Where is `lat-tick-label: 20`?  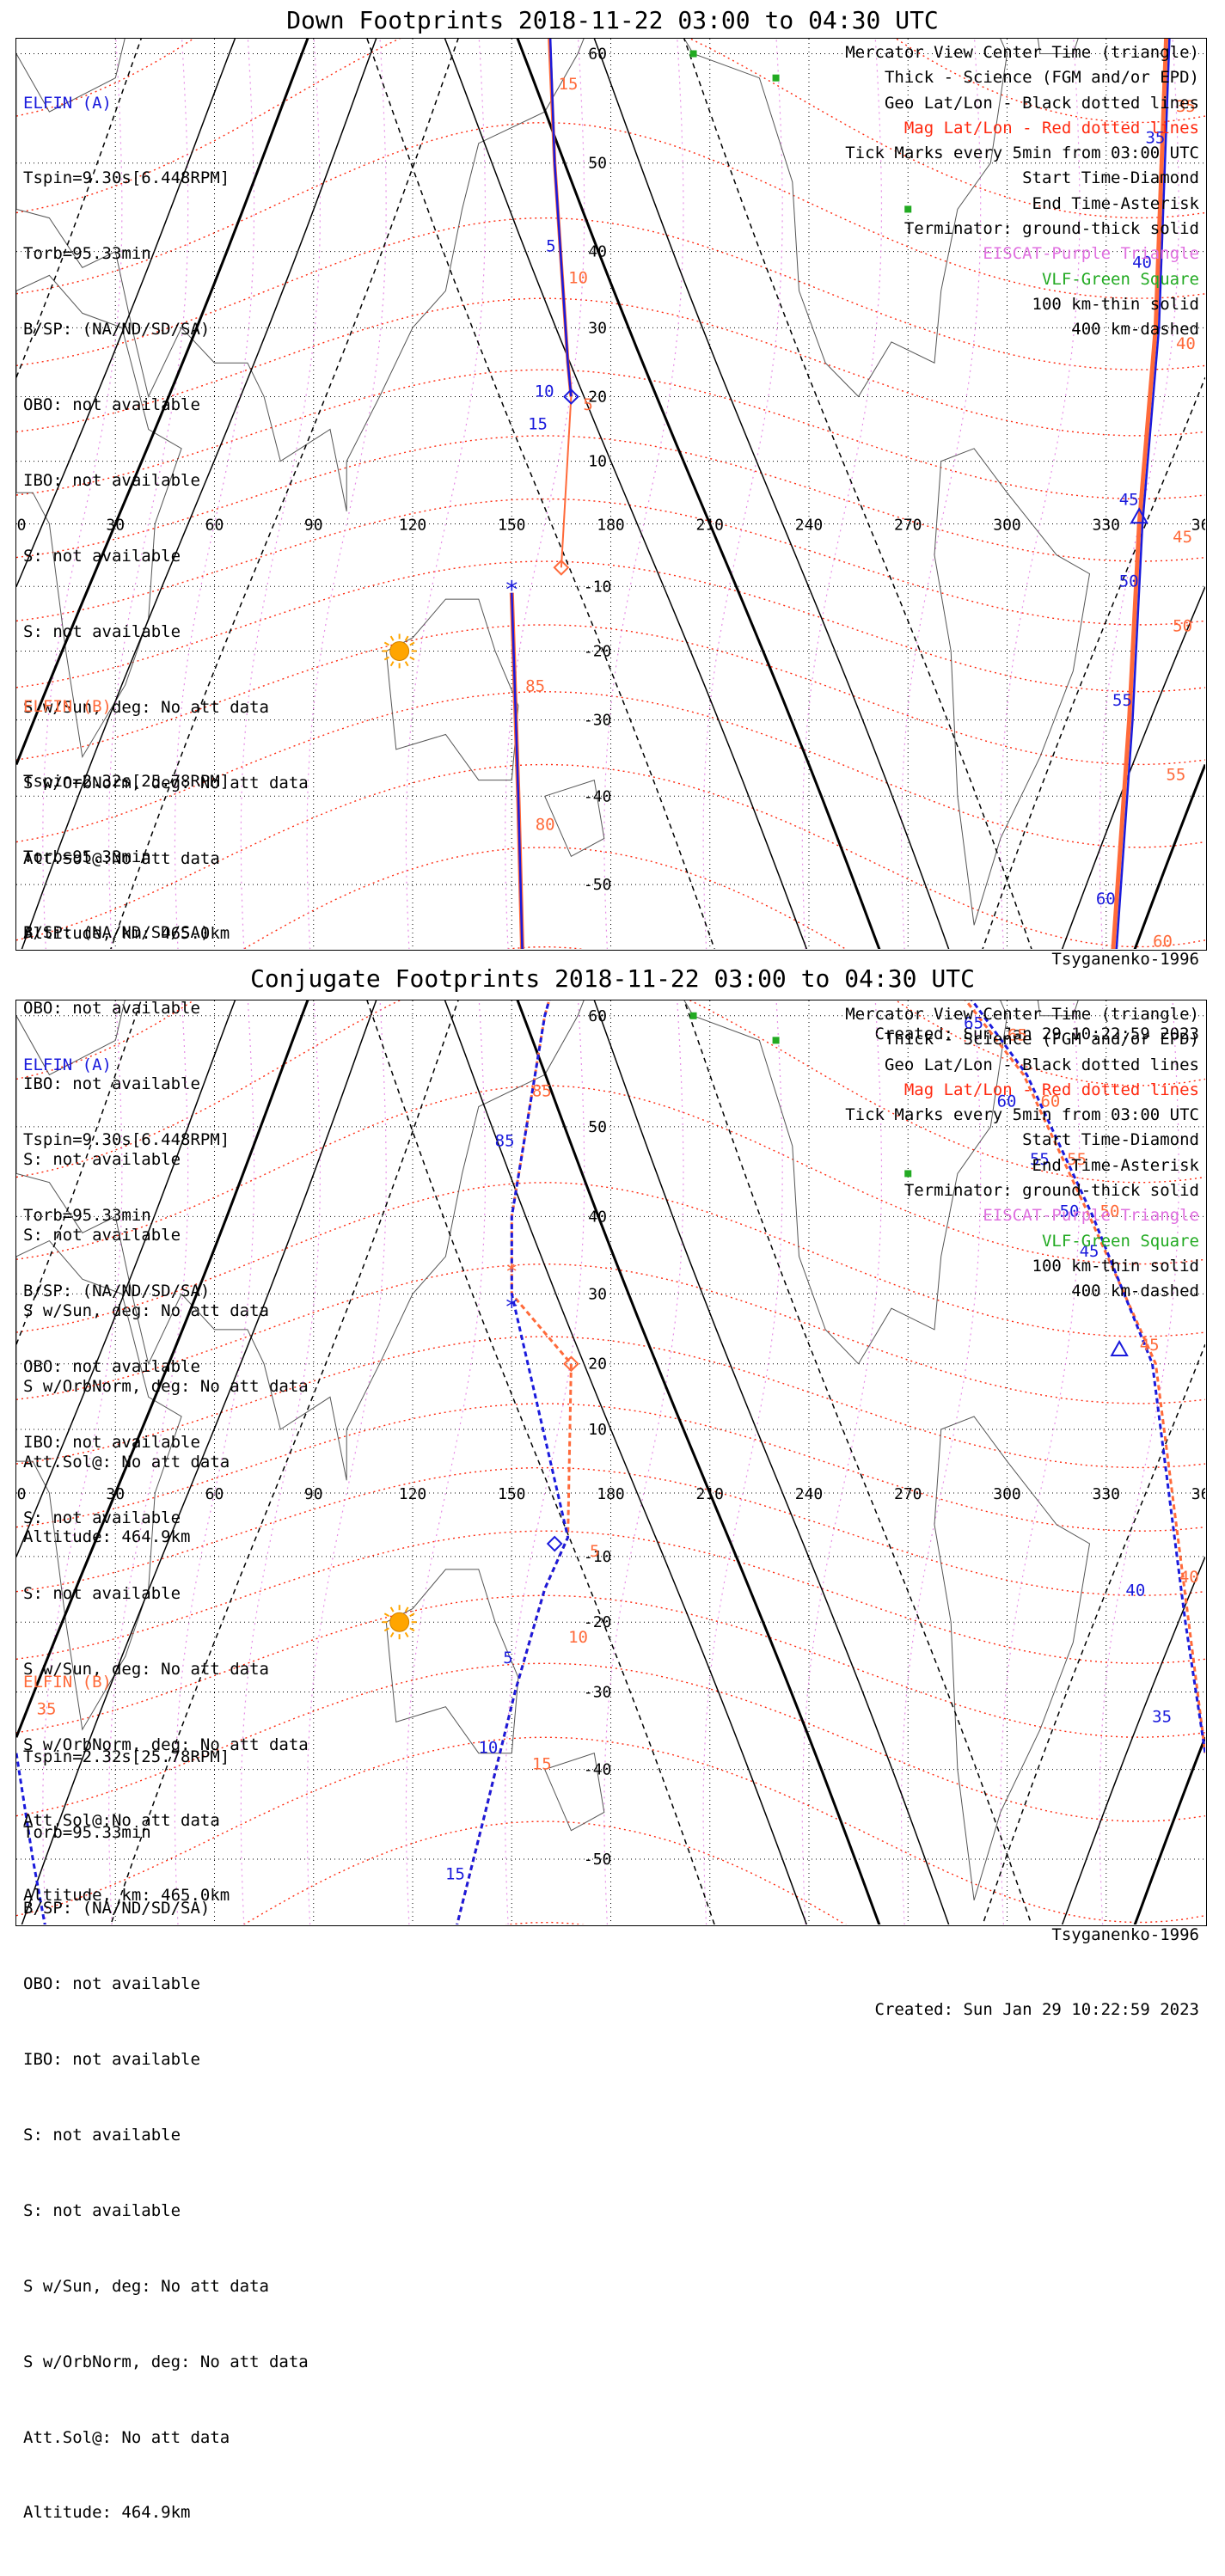
lat-tick-label: 20 is located at coordinates (597, 397).